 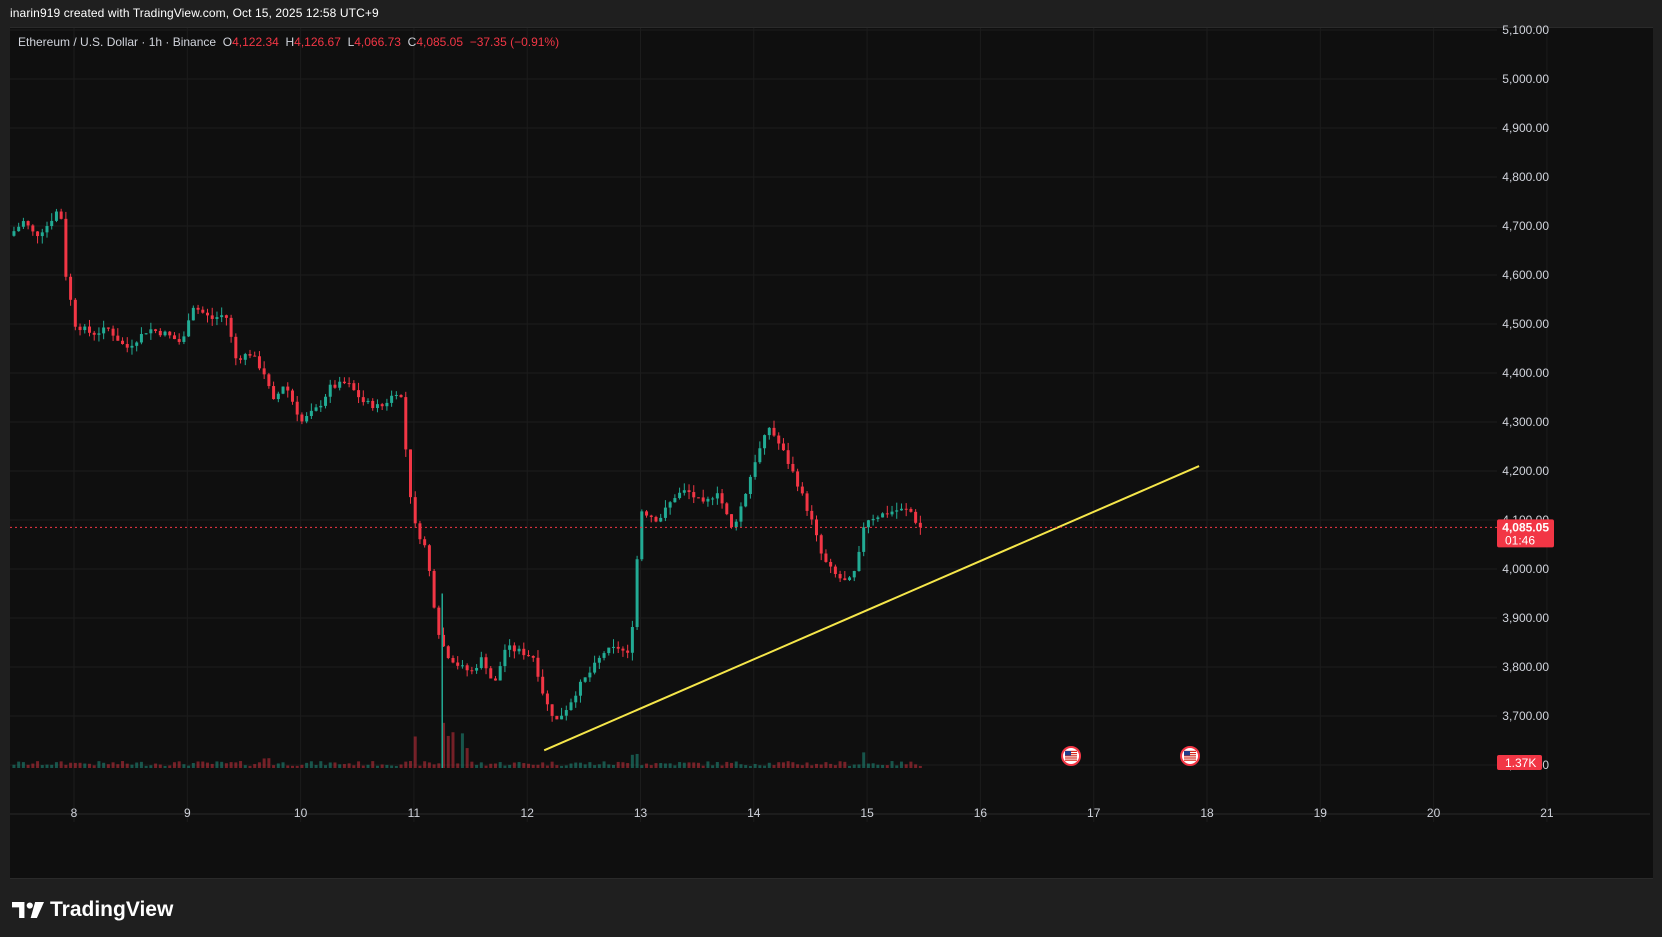 What do you see at coordinates (92, 910) in the screenshot?
I see `tradingview-logo: TradingView` at bounding box center [92, 910].